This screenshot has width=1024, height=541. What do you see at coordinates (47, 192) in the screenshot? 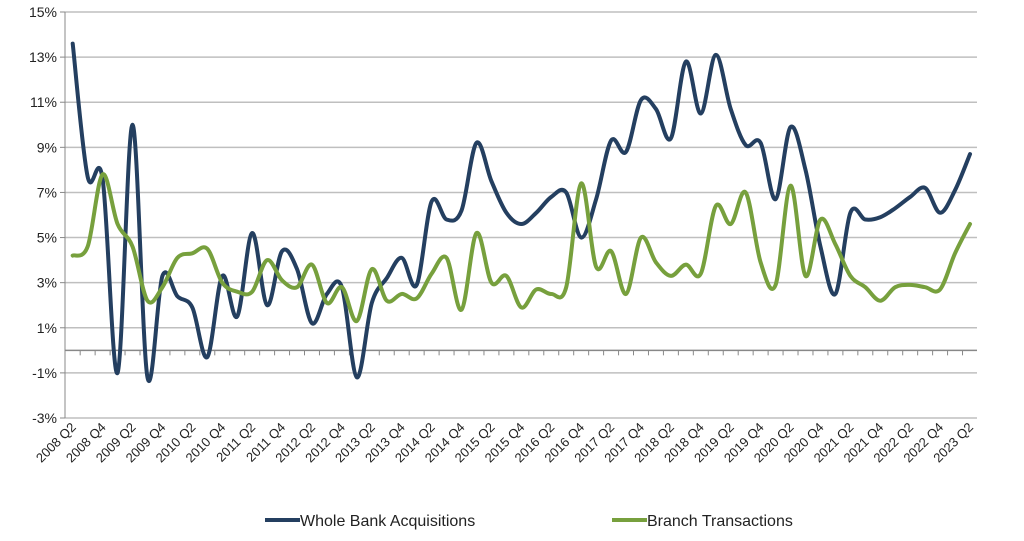
I see `y-tick-label: 7%` at bounding box center [47, 192].